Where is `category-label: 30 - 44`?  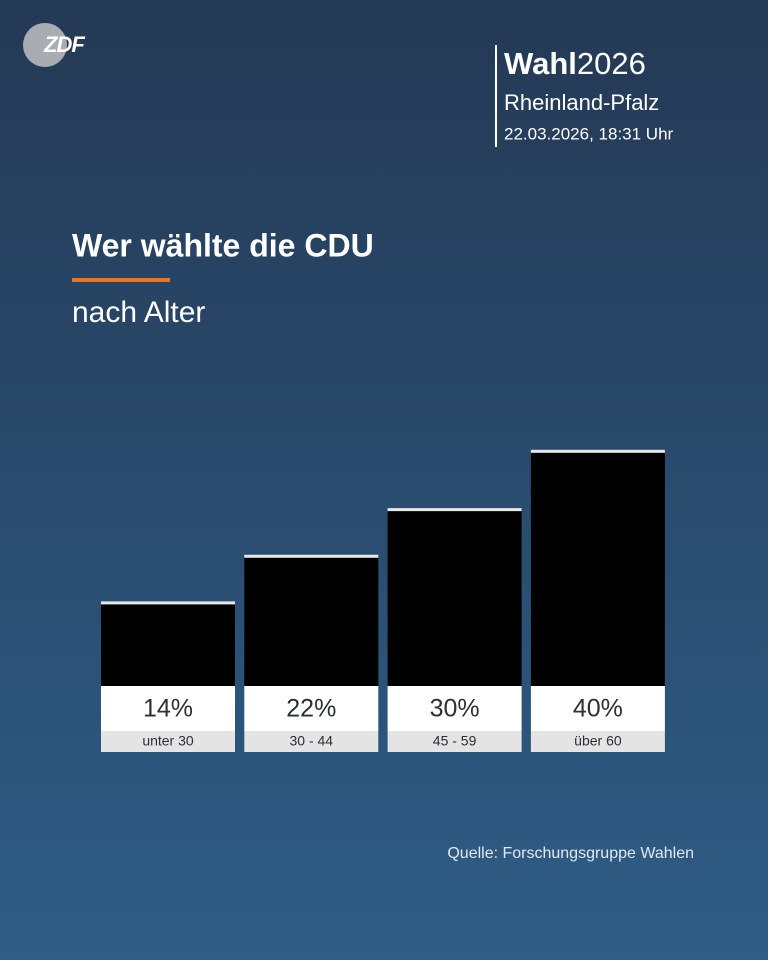
category-label: 30 - 44 is located at coordinates (312, 741).